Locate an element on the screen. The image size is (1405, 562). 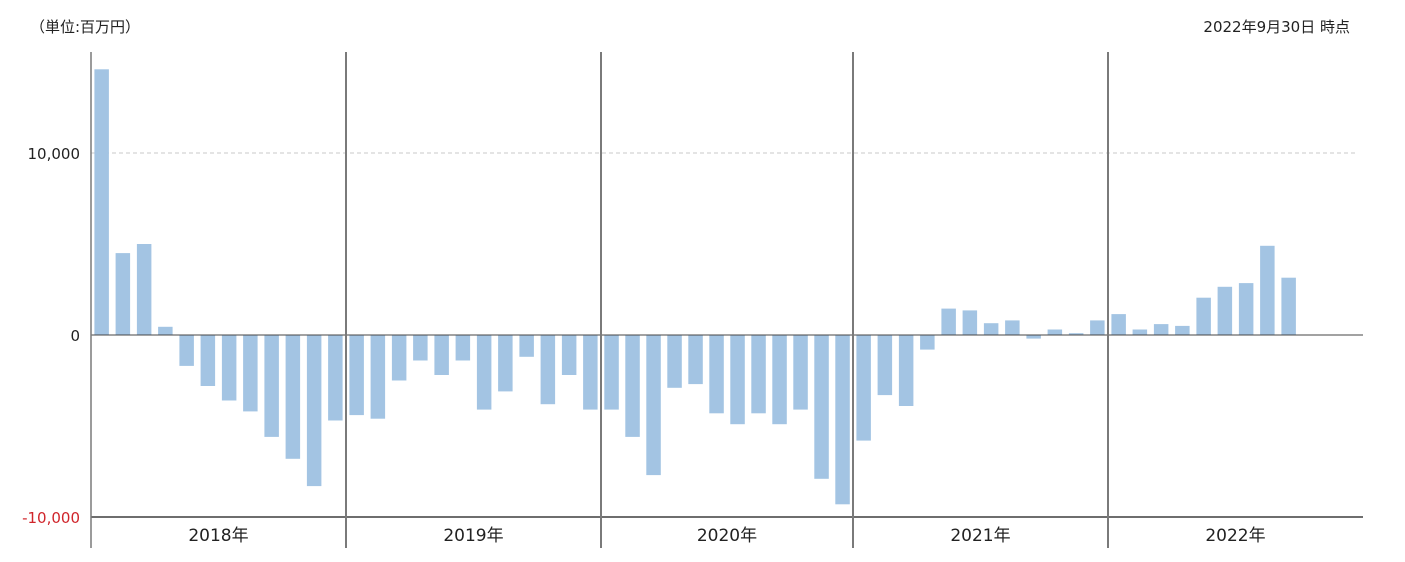
x-category-label: 2022年 is located at coordinates (1235, 536).